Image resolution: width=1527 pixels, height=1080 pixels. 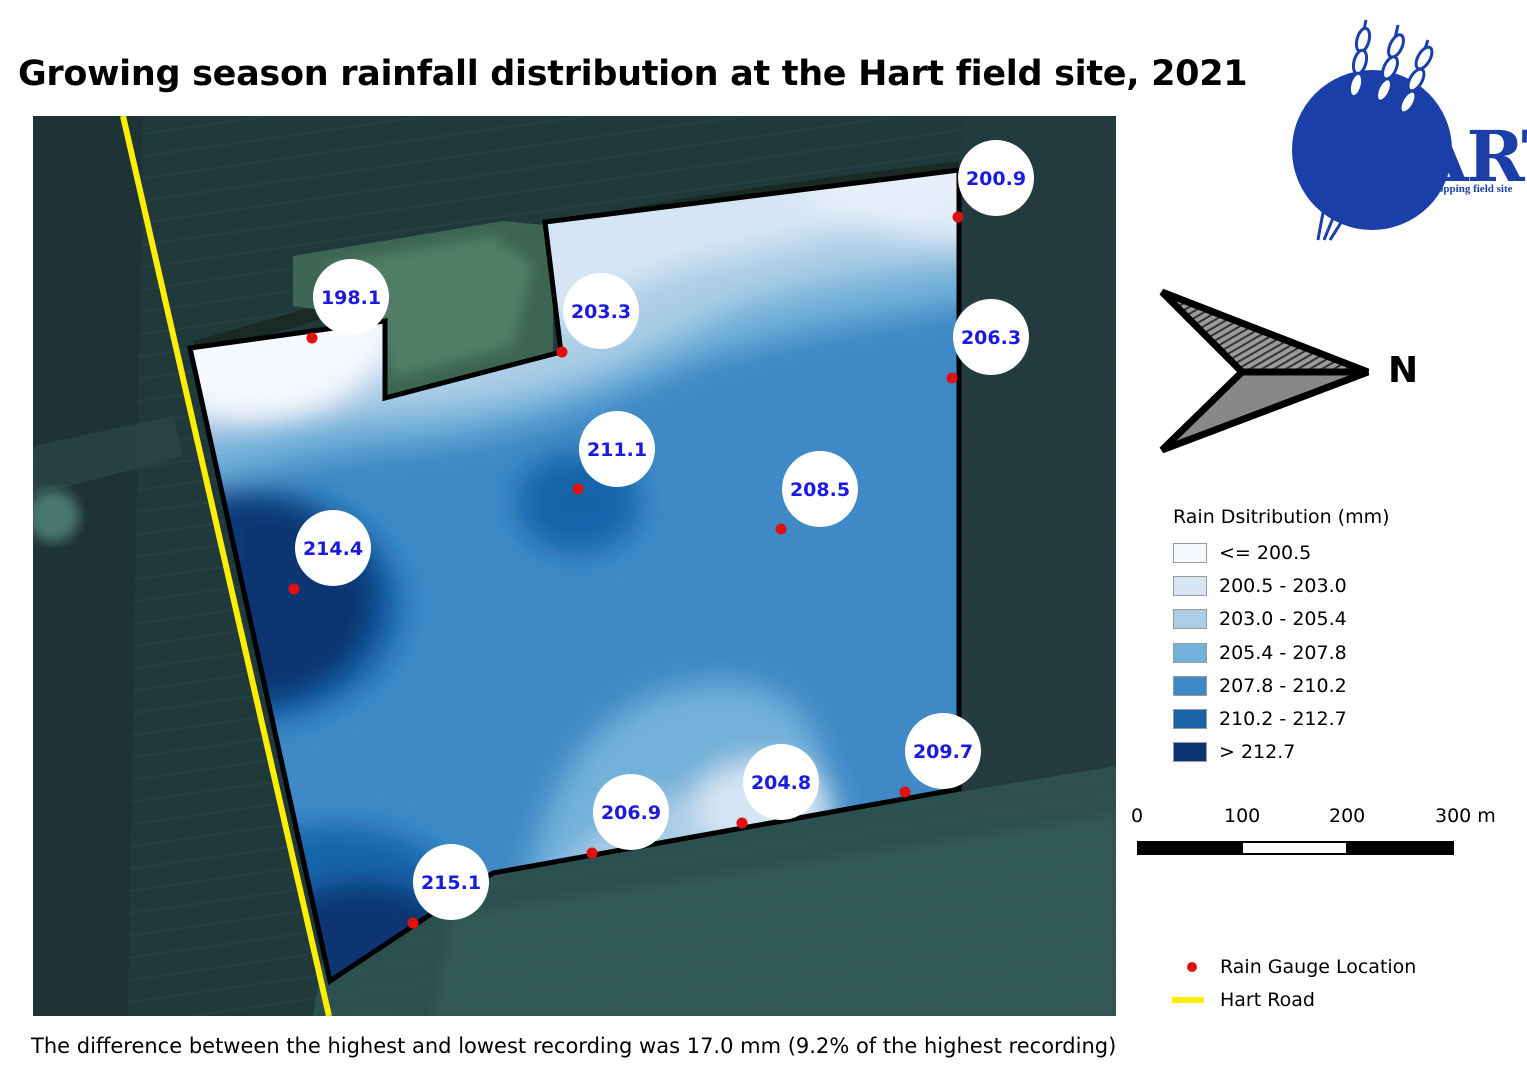 I want to click on gauge-value: 203.3, so click(x=601, y=312).